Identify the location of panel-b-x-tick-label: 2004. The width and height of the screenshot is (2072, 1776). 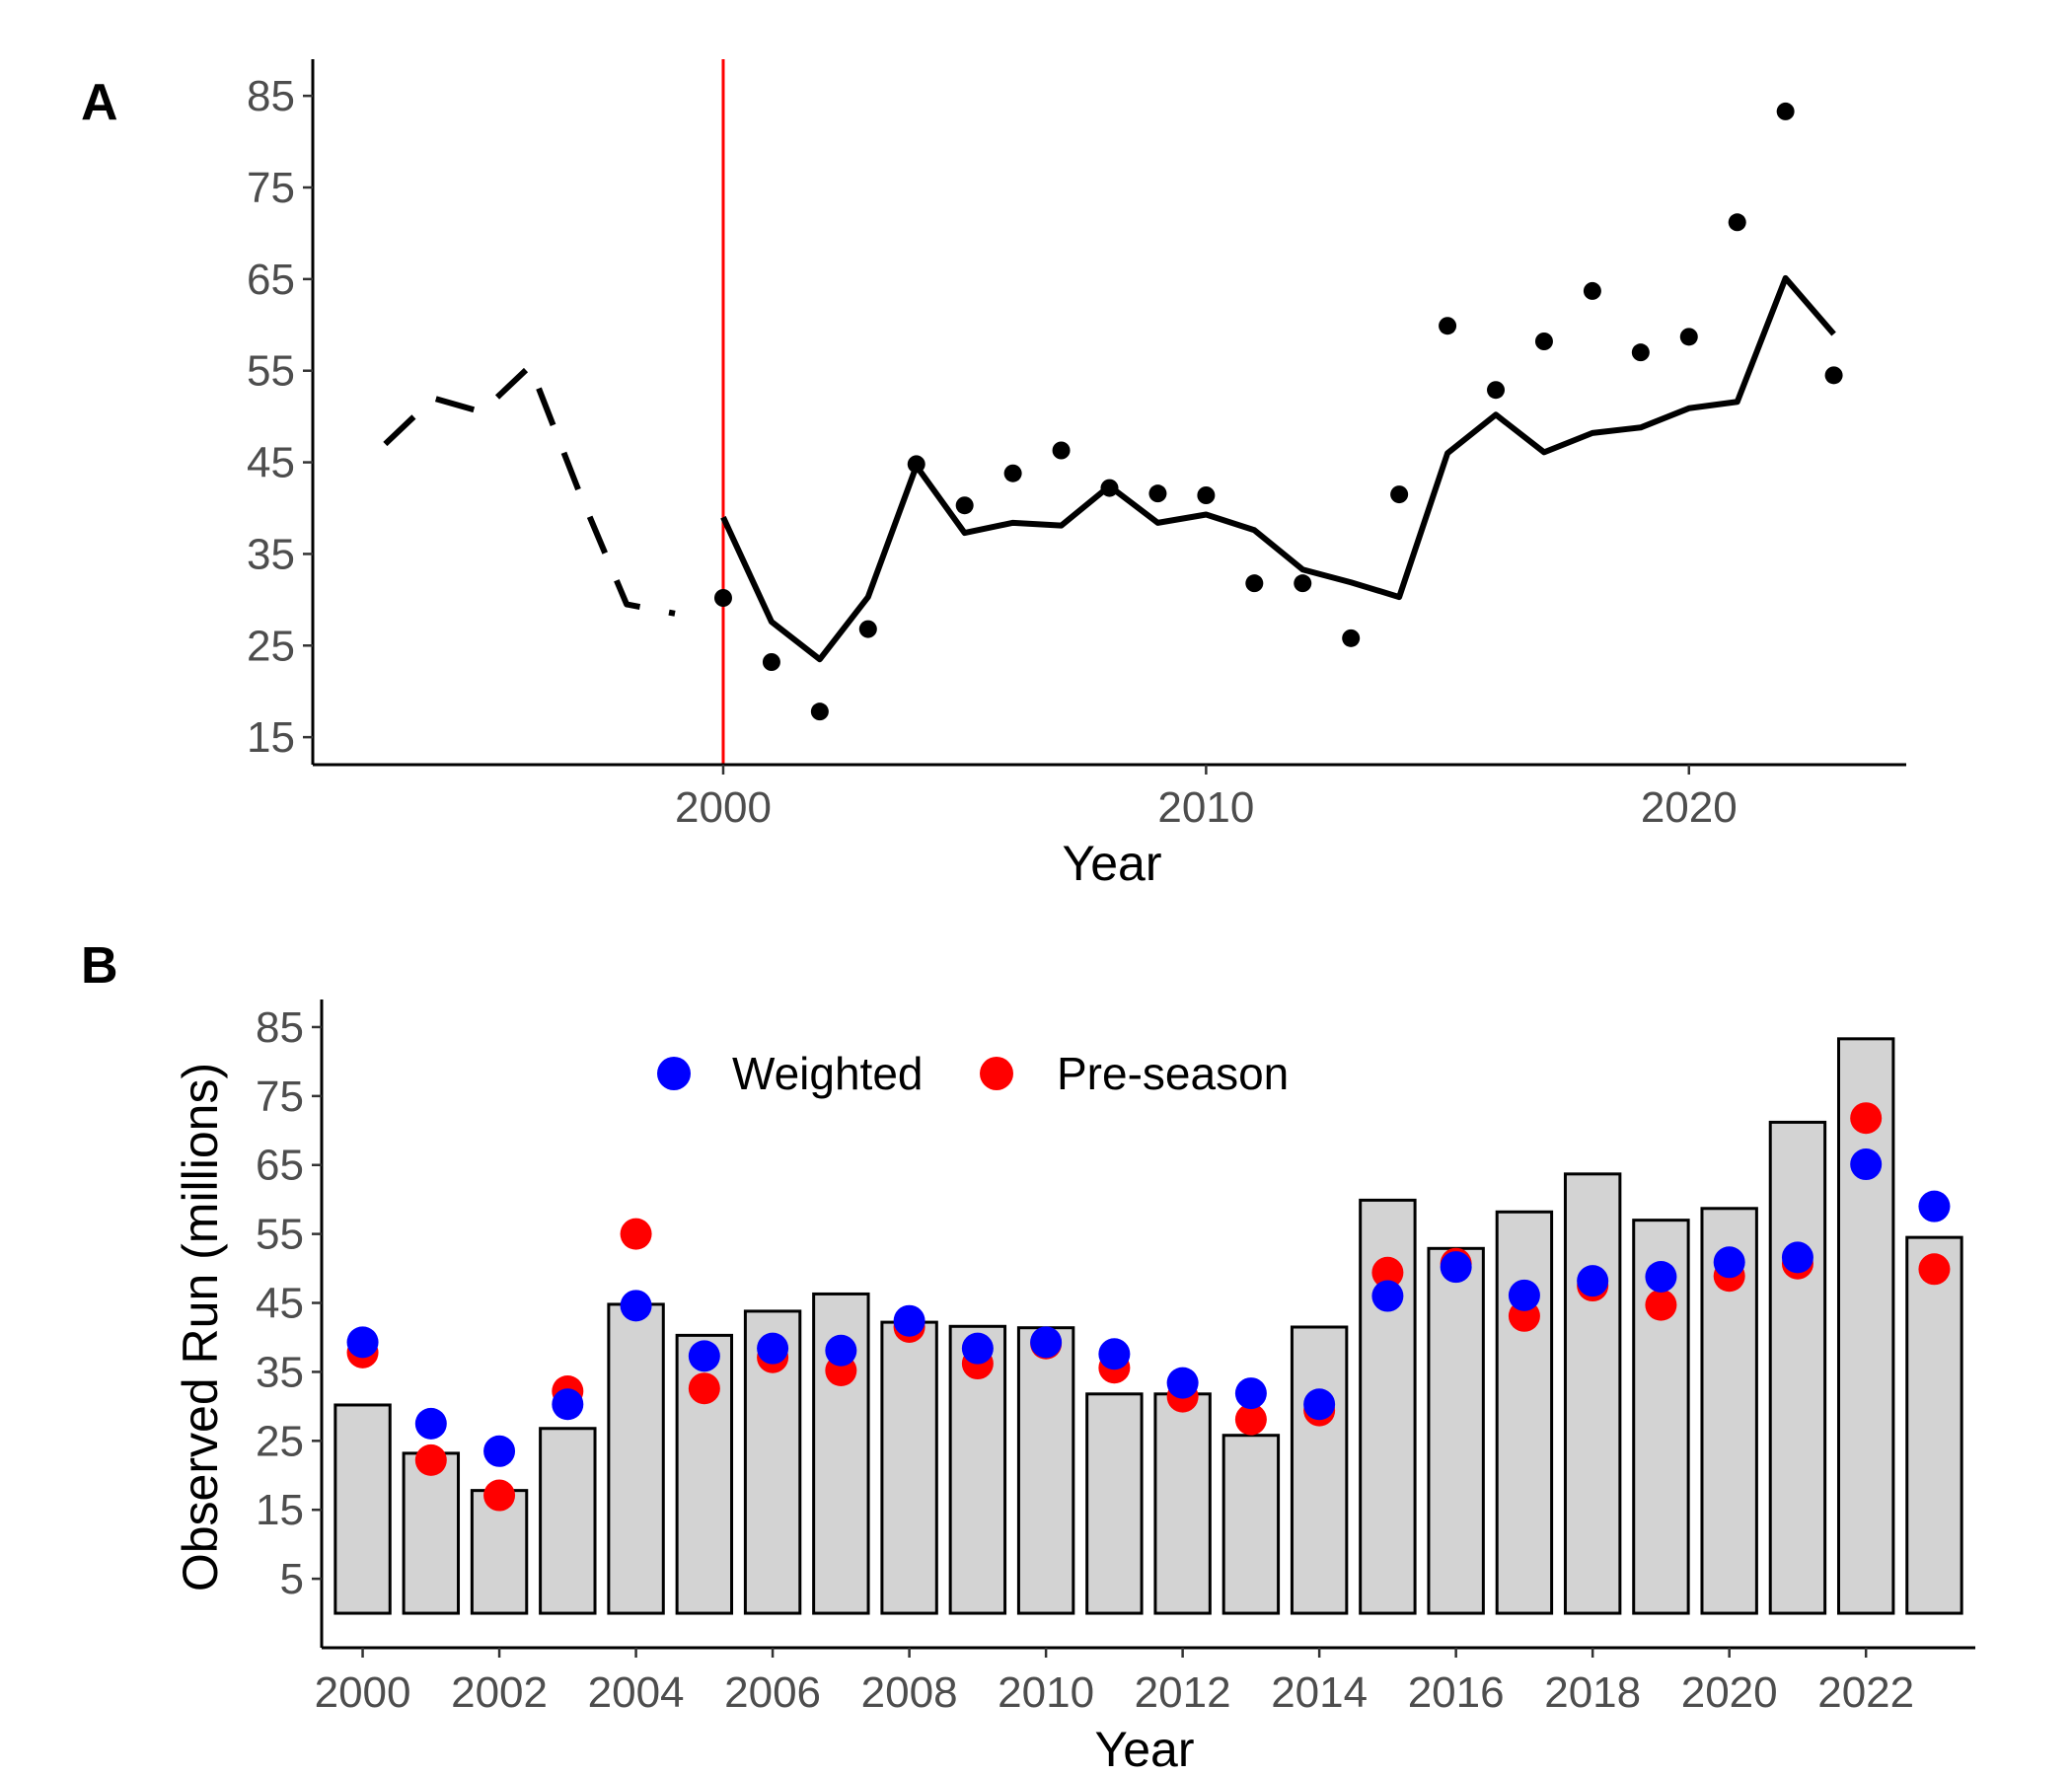
(636, 1692).